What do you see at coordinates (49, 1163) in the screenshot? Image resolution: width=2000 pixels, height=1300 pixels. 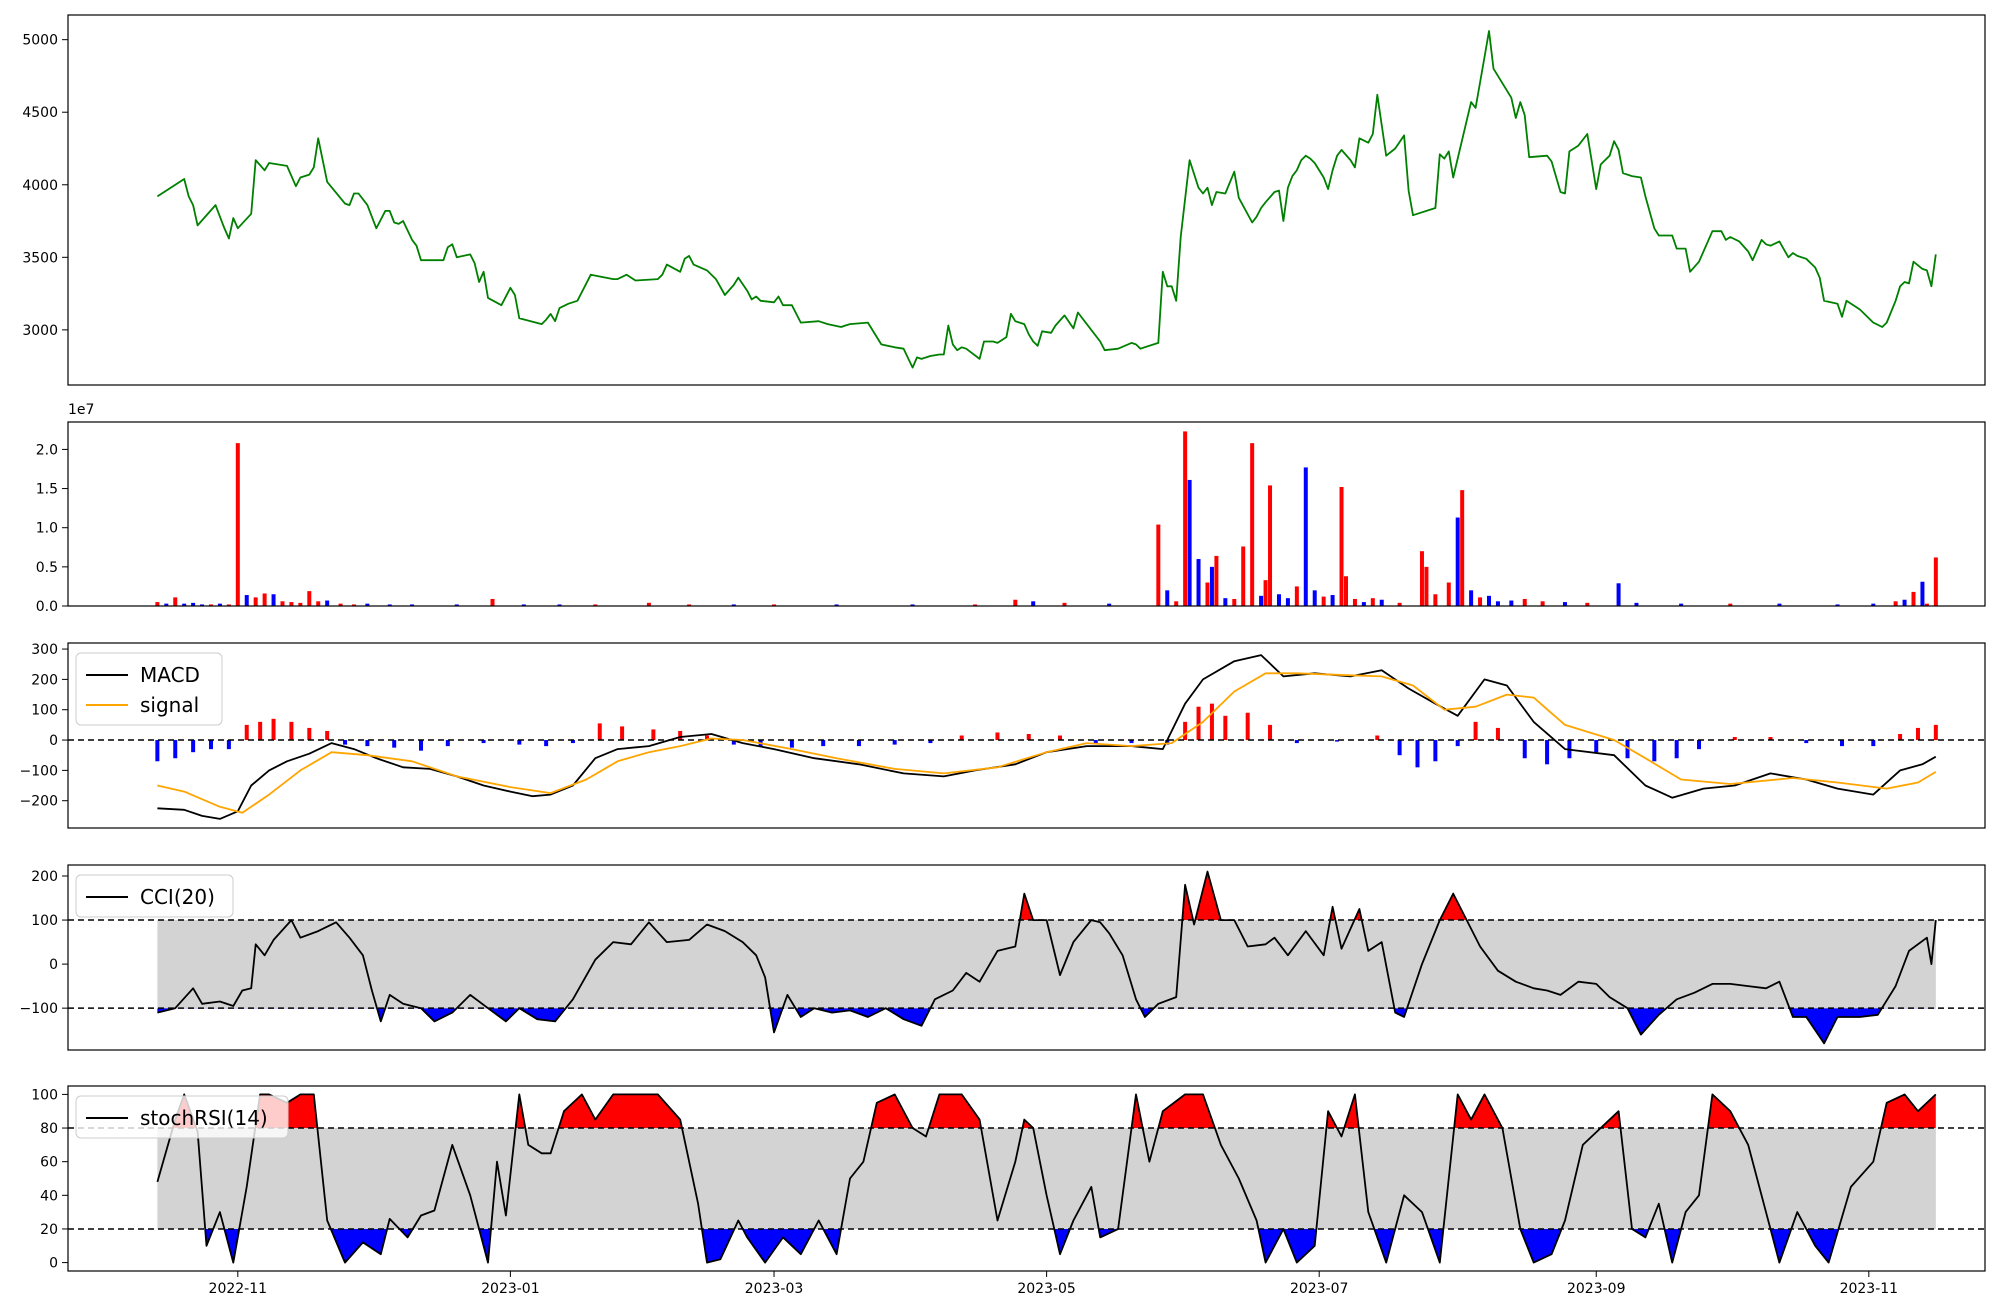 I see `stochrsi-y-tick-label: 60` at bounding box center [49, 1163].